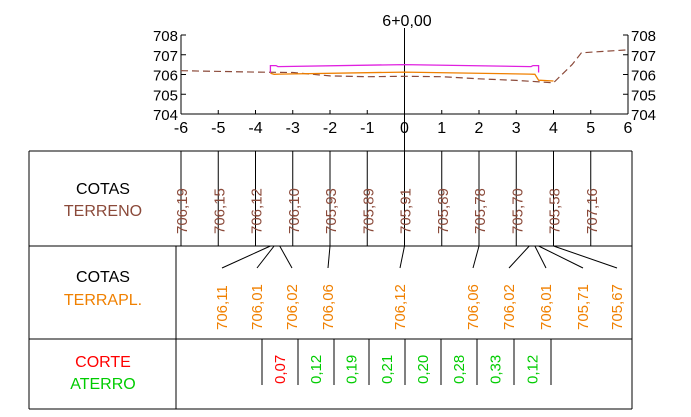  What do you see at coordinates (222, 307) in the screenshot?
I see `terrapleno-cota-label: 706,11` at bounding box center [222, 307].